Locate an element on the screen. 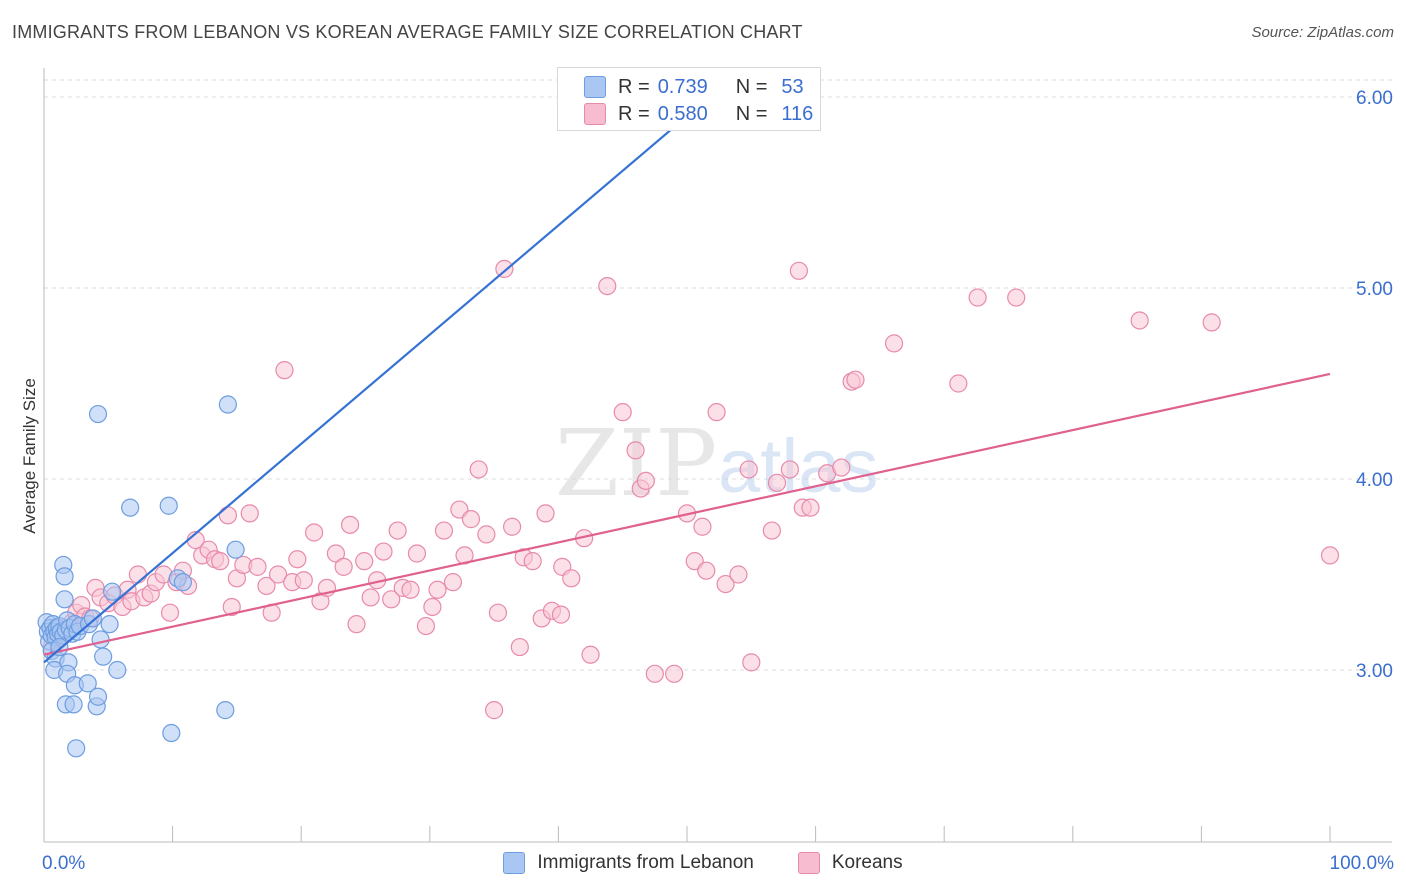 This screenshot has width=1406, height=892. legend-n-value: 116 is located at coordinates (797, 113).